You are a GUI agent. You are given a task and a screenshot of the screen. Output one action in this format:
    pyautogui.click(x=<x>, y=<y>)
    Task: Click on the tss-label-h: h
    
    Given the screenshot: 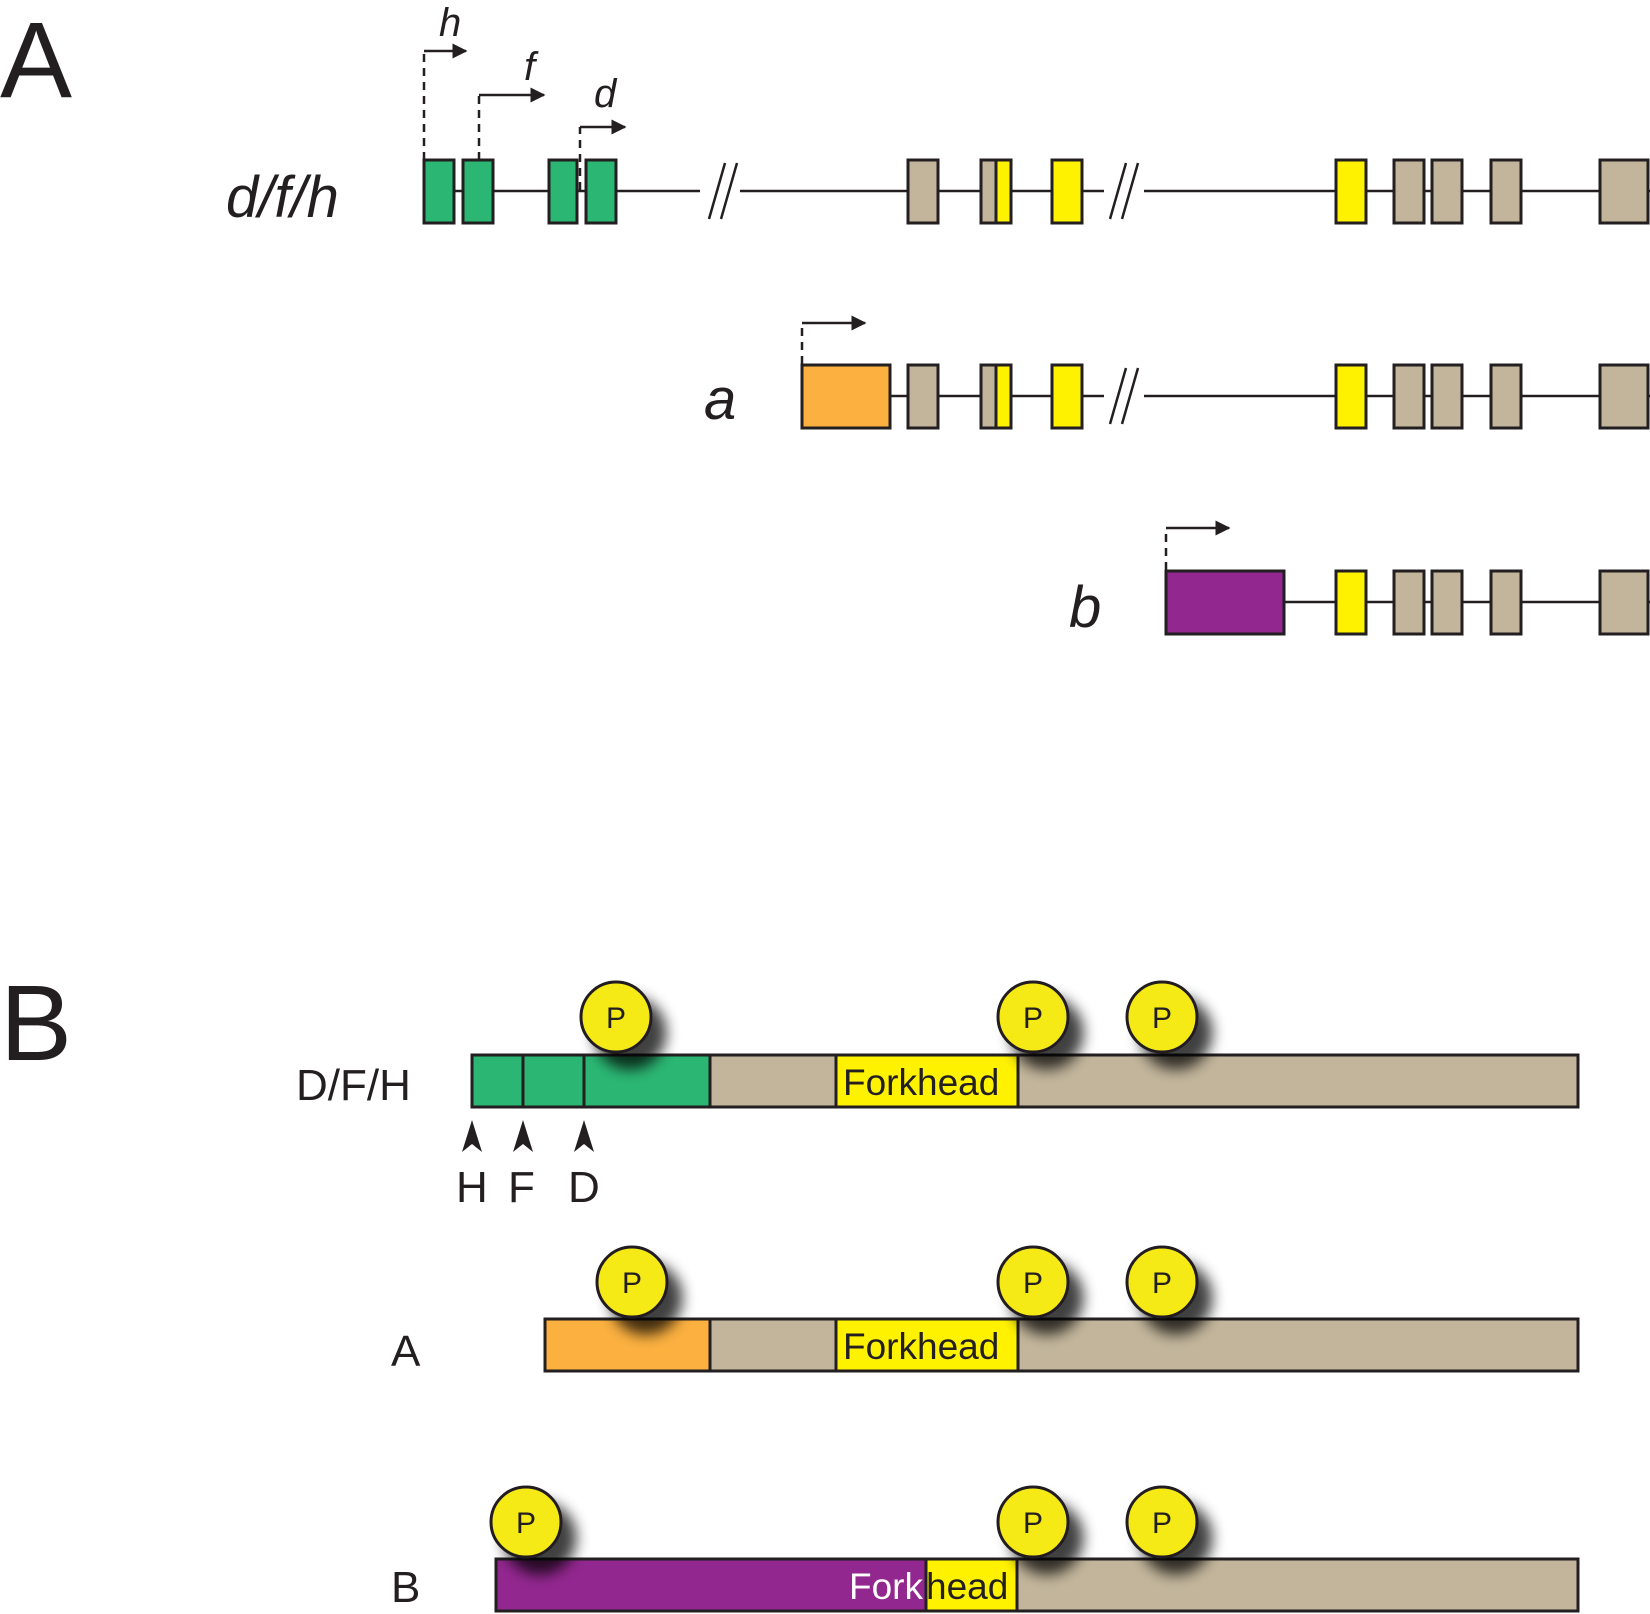 What is the action you would take?
    pyautogui.click(x=450, y=23)
    